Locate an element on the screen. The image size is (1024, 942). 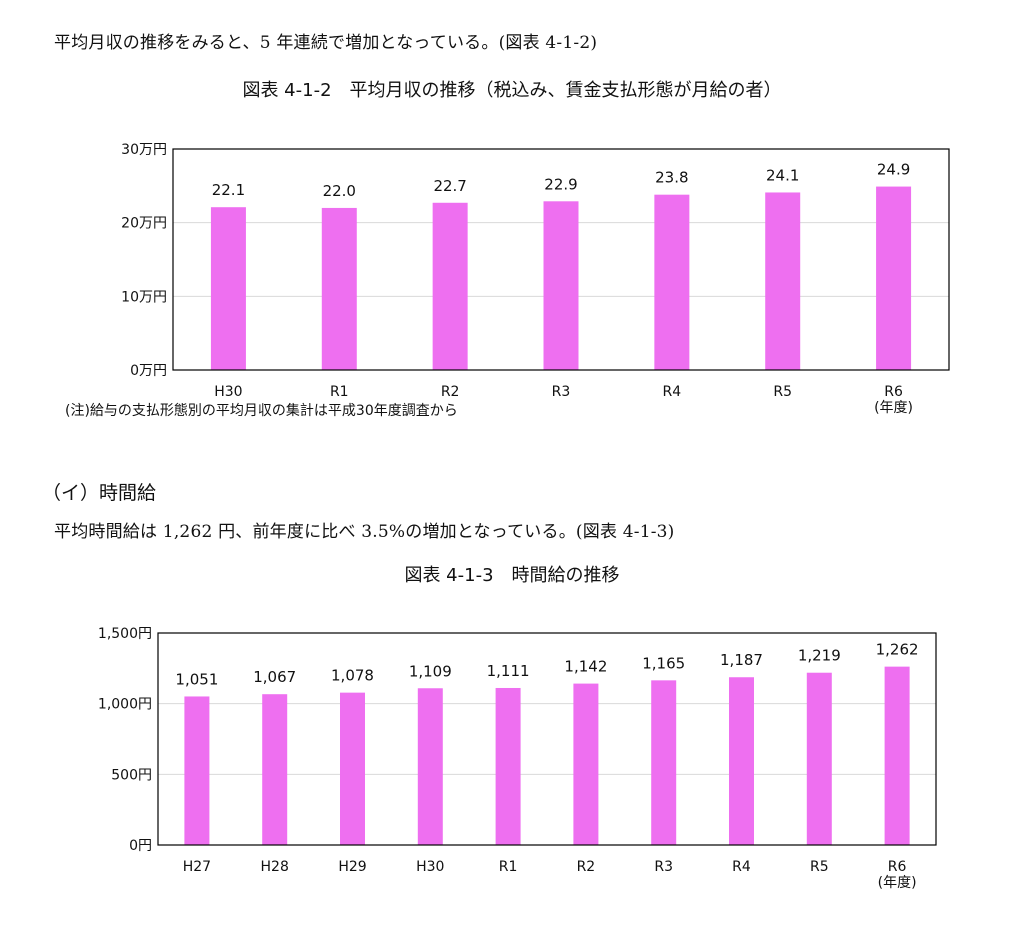
paragraph-monthly: 平均月収の推移をみると、5 年連続で増加となっている。(図表 4-1-2) is located at coordinates (326, 43).